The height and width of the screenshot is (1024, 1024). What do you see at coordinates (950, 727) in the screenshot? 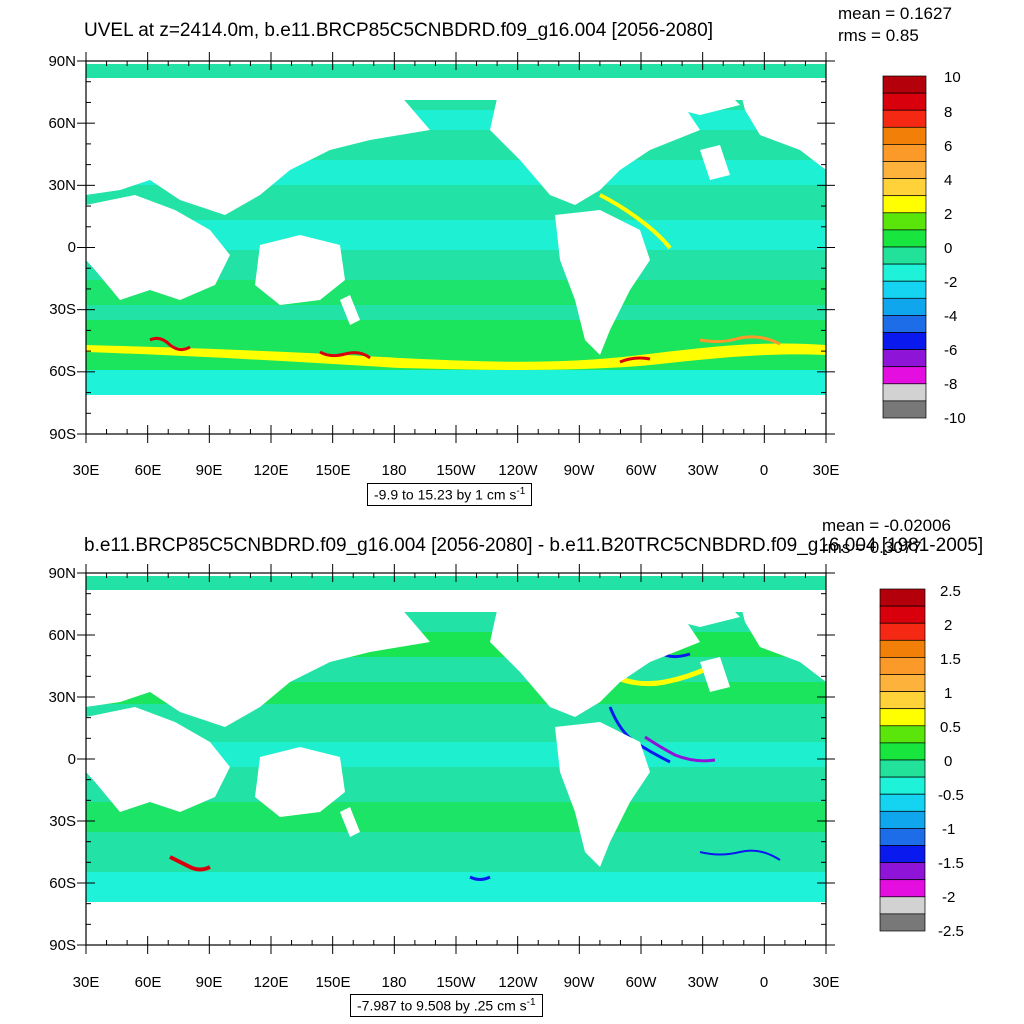
I see `colorbar-label: 0.5` at bounding box center [950, 727].